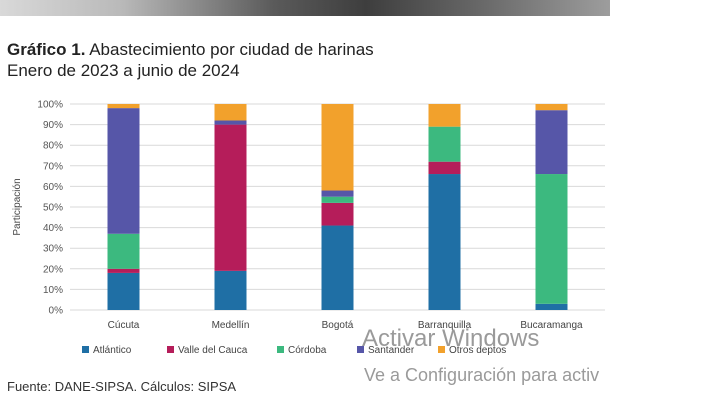 The width and height of the screenshot is (704, 394). What do you see at coordinates (338, 325) in the screenshot?
I see `x-tick-label: Bogotá` at bounding box center [338, 325].